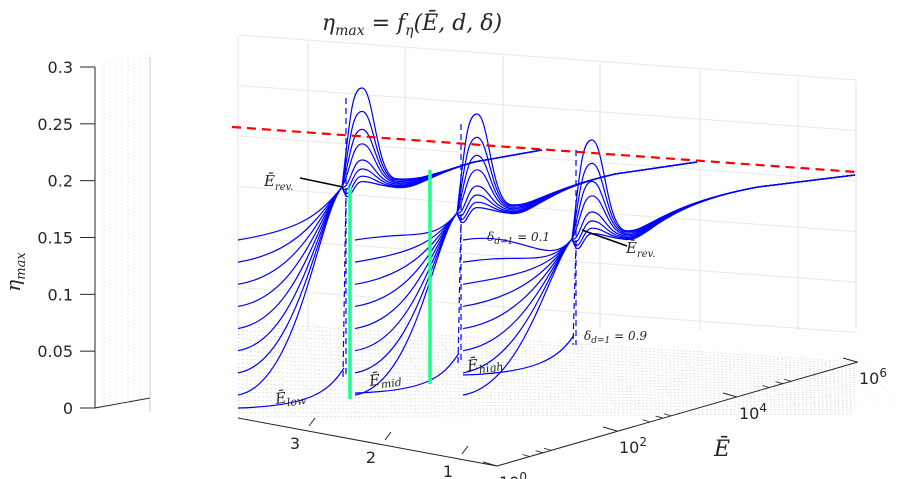  Describe the element at coordinates (321, 182) in the screenshot. I see `annotation-arrow-left` at that location.